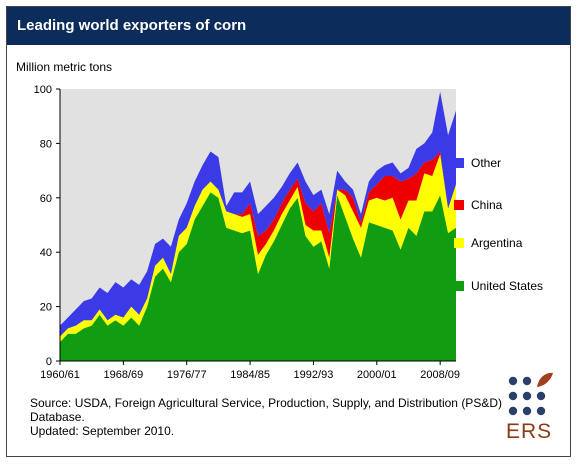 The height and width of the screenshot is (465, 579). Describe the element at coordinates (46, 199) in the screenshot. I see `y-tick-label: 60` at that location.